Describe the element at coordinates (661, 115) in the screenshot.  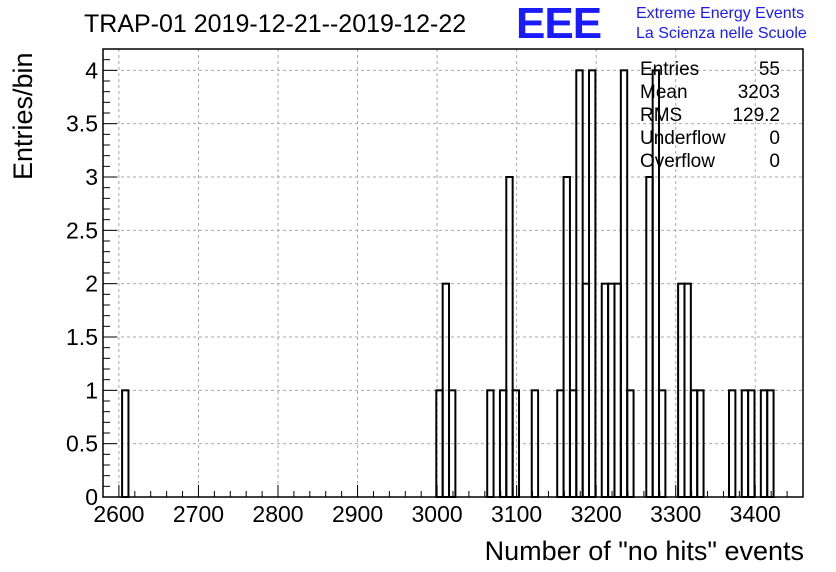
I see `stats-label: RMS` at that location.